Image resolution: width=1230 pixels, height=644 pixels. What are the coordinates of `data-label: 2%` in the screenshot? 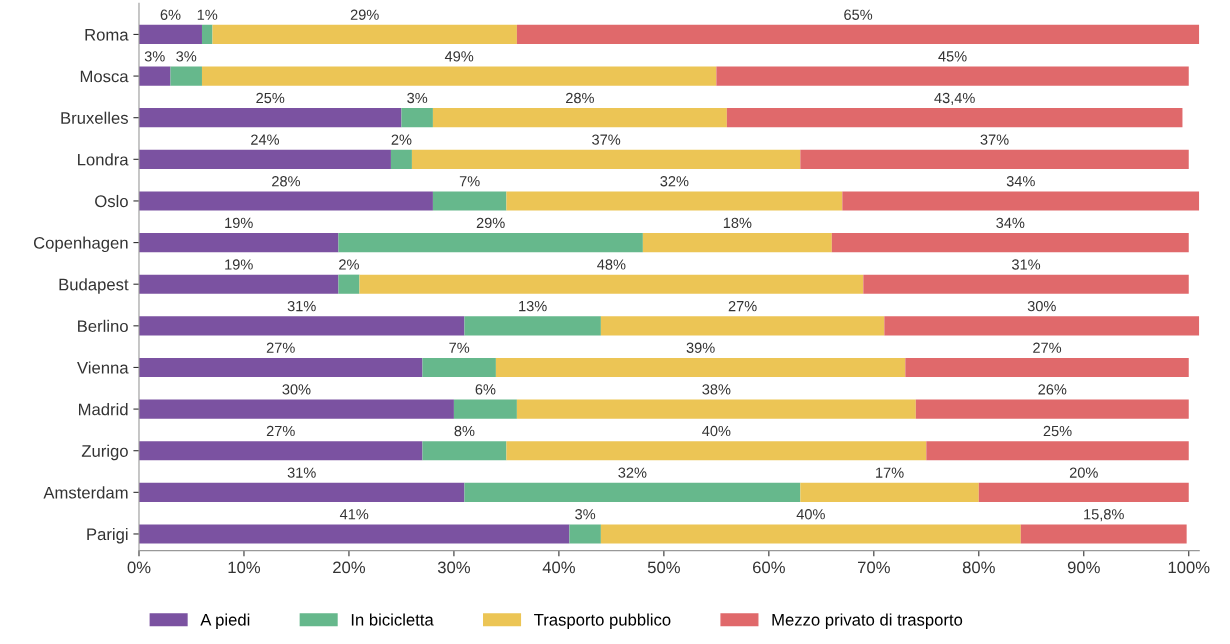 It's located at (401, 139).